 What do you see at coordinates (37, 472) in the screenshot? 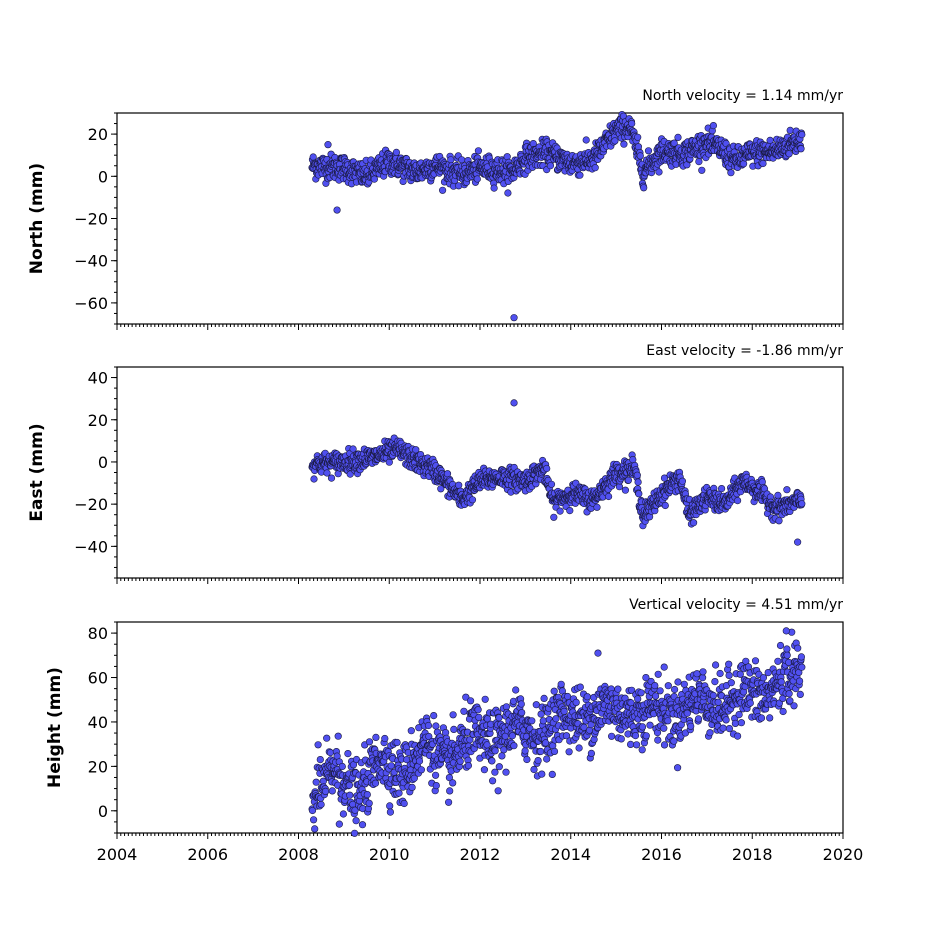
I see `east-y-axis-label: East (mm)` at bounding box center [37, 472].